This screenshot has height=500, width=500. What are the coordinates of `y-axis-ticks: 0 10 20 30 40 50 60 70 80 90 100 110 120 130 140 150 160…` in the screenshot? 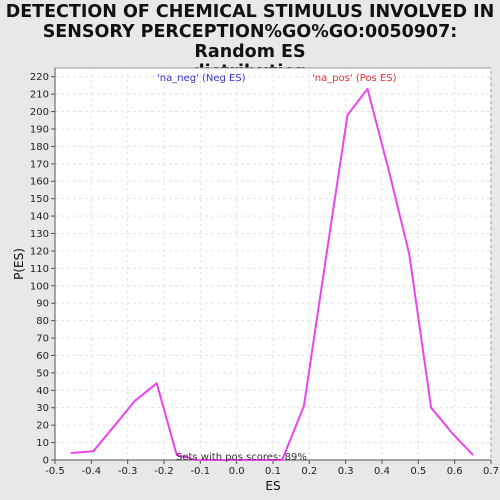 It's located at (42, 269).